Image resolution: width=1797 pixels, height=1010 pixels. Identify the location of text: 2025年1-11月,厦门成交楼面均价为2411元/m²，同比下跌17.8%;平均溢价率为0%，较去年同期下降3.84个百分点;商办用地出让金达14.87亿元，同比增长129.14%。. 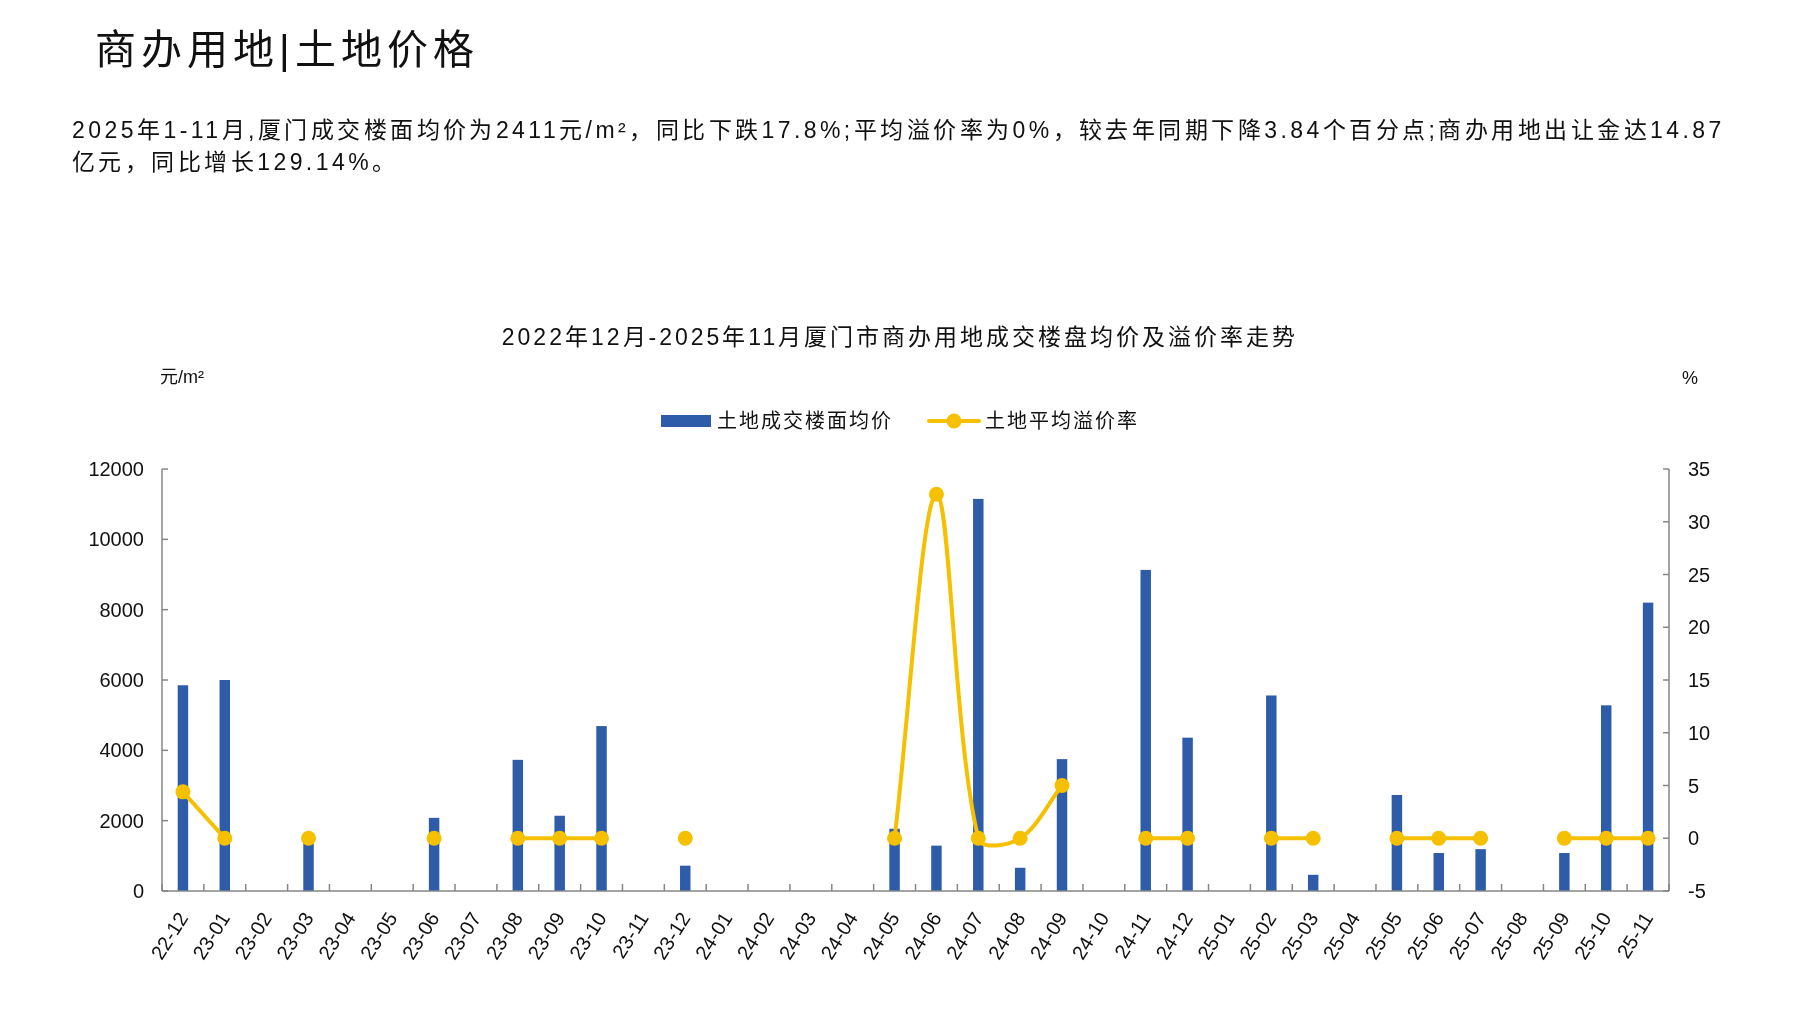
(898, 146).